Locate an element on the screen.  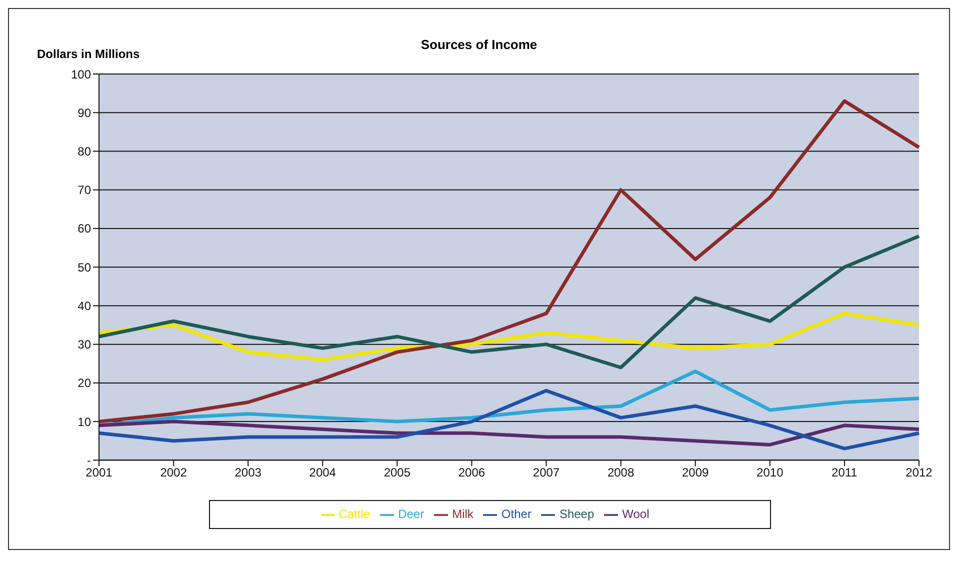
y-tick-label: 100 is located at coordinates (81, 74).